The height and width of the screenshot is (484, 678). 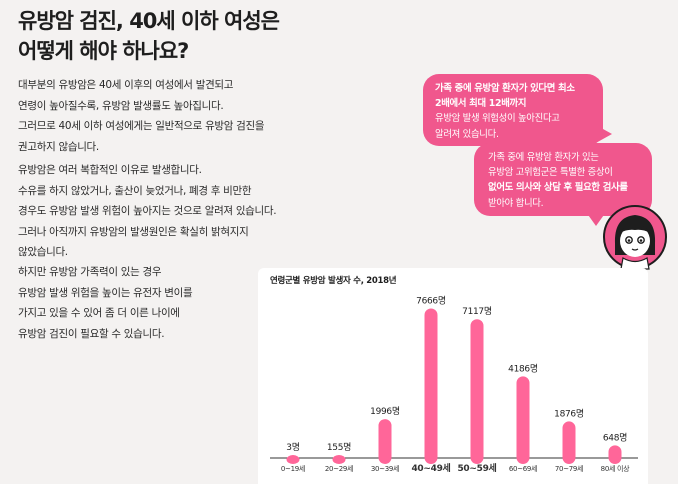 I want to click on x-tick-label: 30~39세, so click(x=385, y=468).